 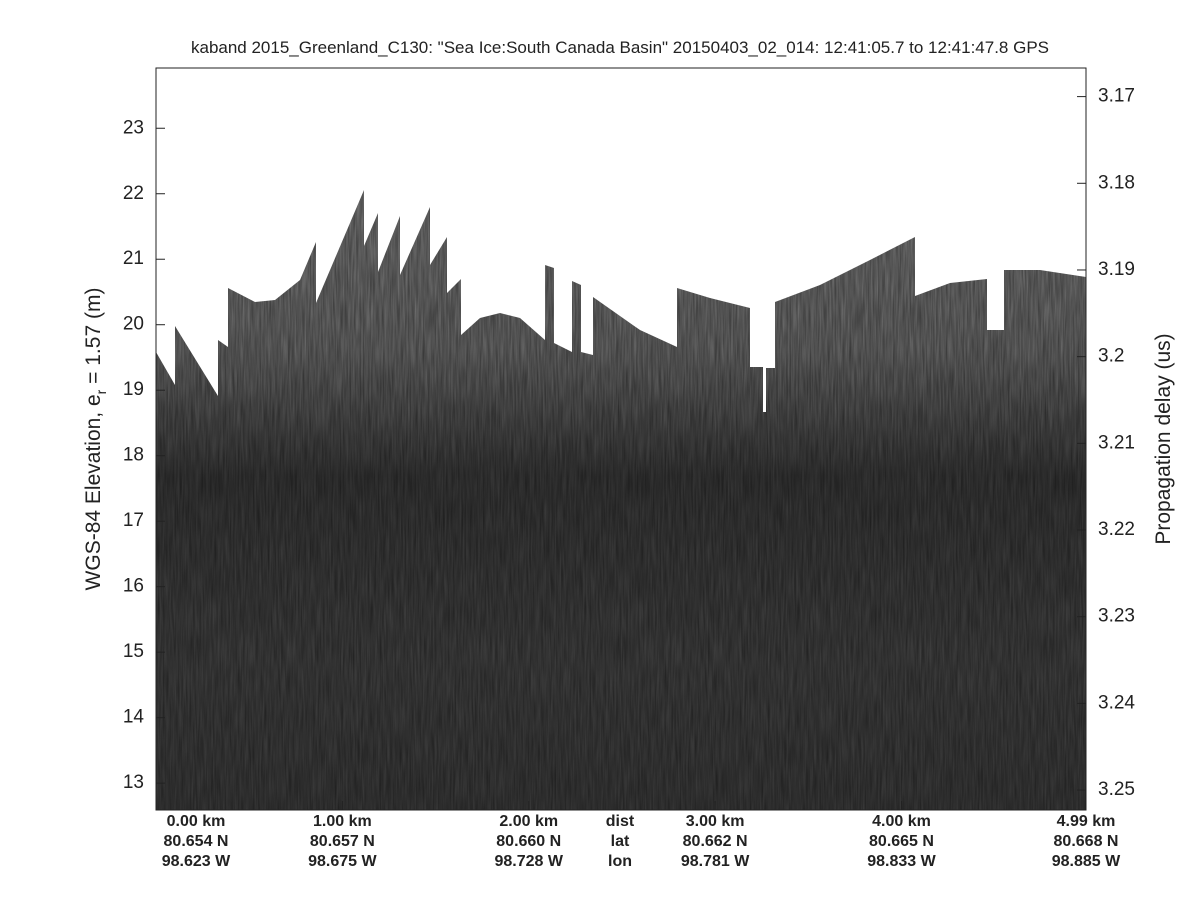 What do you see at coordinates (196, 841) in the screenshot?
I see `lat-label: 80.654 N` at bounding box center [196, 841].